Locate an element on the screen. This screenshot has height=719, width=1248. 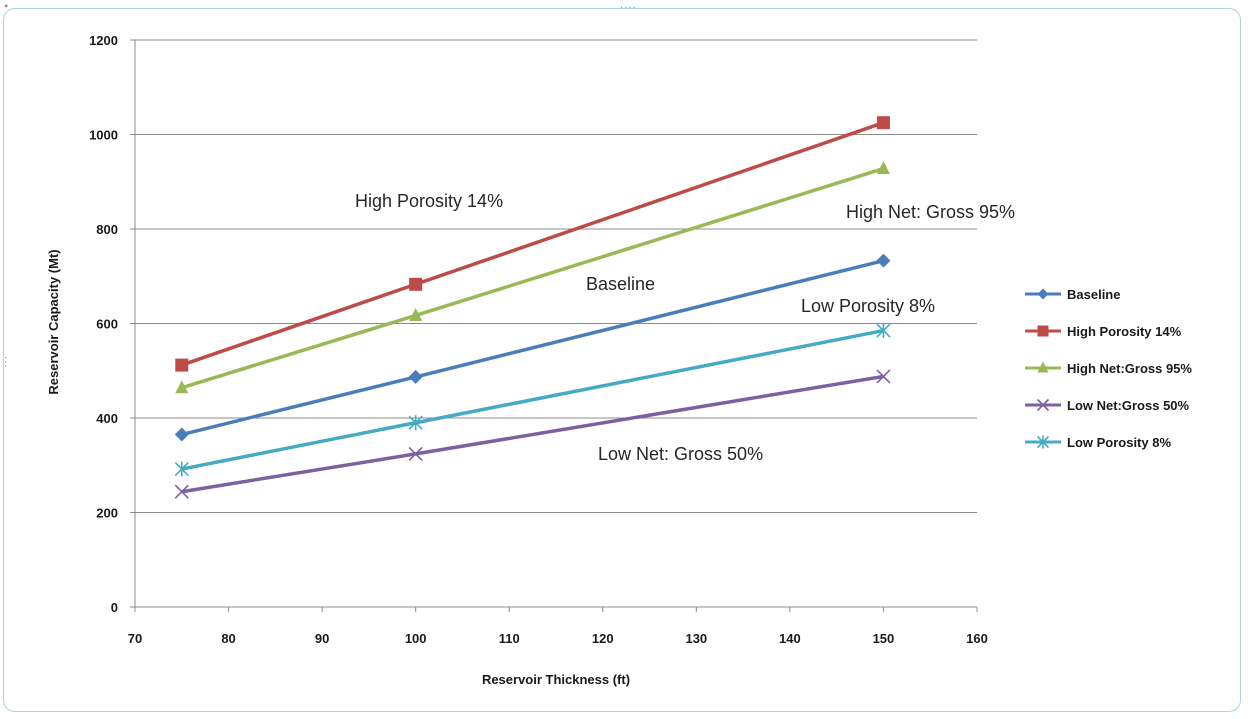
x-tick-label: 140 is located at coordinates (790, 638).